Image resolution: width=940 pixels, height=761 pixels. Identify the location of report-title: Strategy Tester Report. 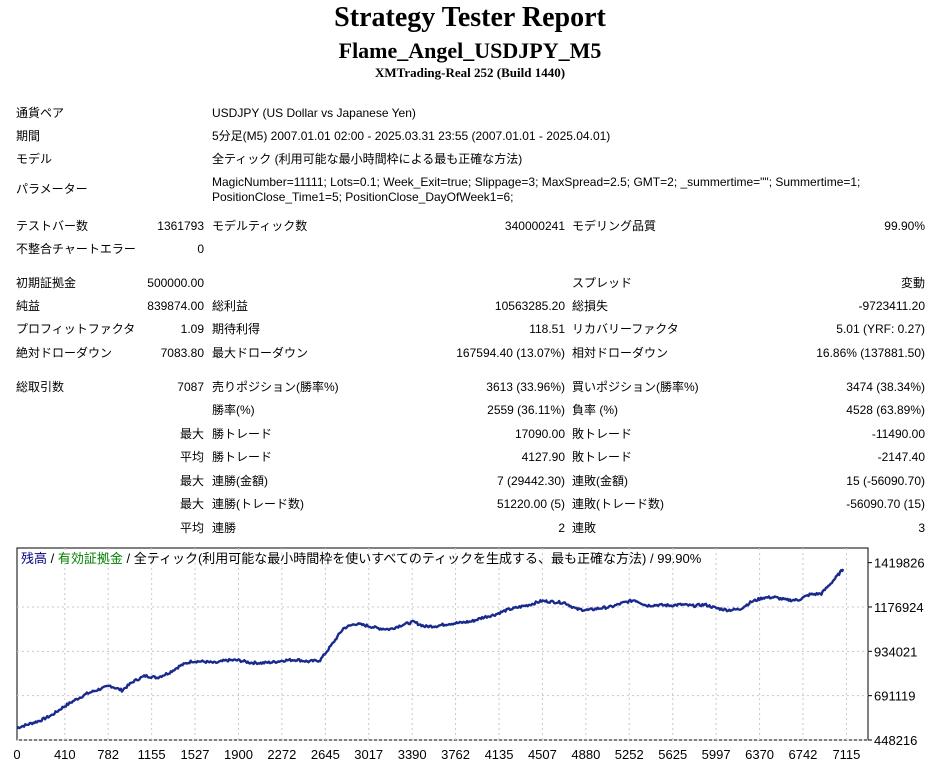
(470, 17).